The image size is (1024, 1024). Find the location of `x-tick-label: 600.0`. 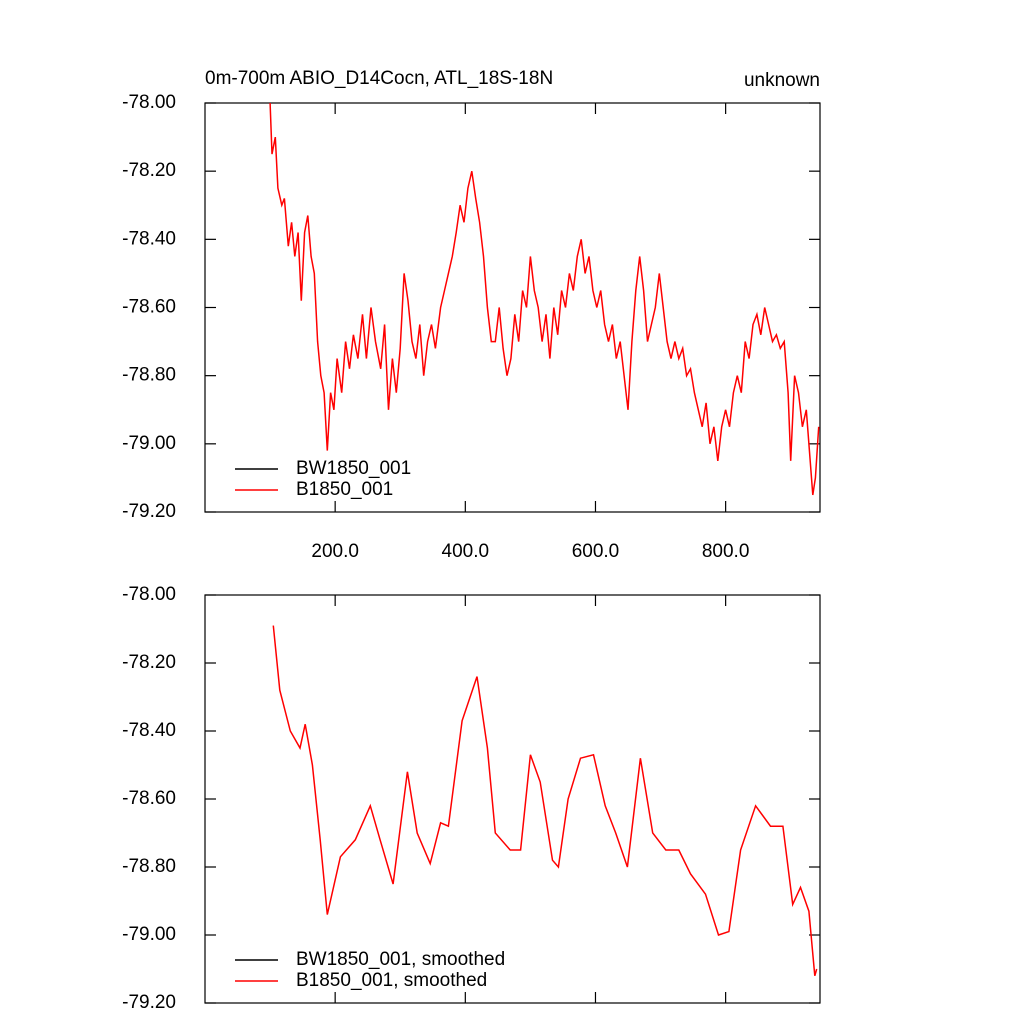

x-tick-label: 600.0 is located at coordinates (596, 551).